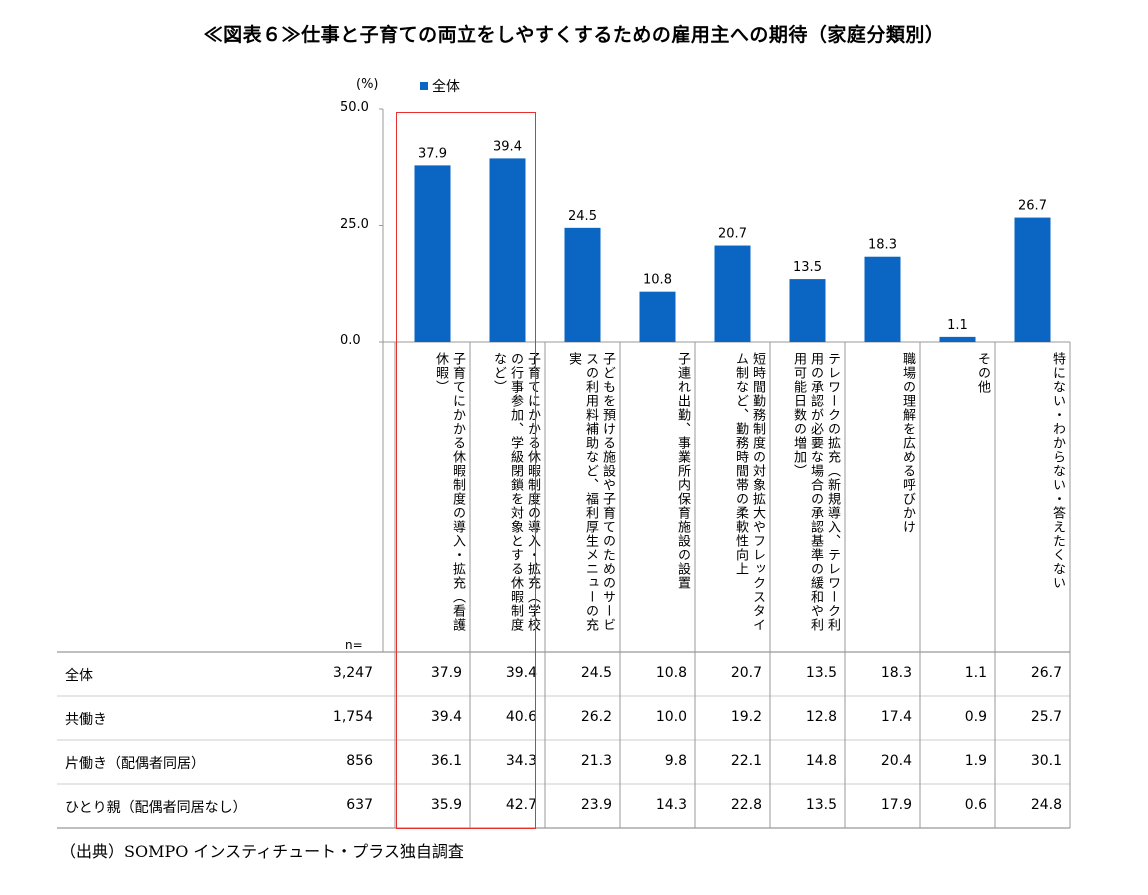 The width and height of the screenshot is (1148, 895). I want to click on table-cell: 9.8, so click(675, 761).